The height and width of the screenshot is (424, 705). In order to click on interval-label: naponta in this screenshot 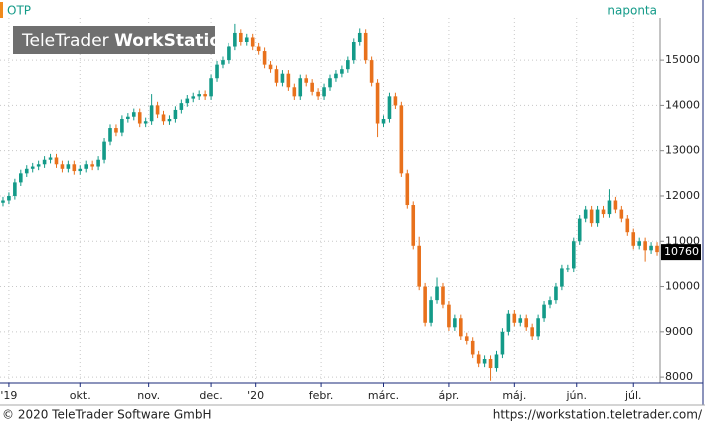, I will do `click(632, 11)`.